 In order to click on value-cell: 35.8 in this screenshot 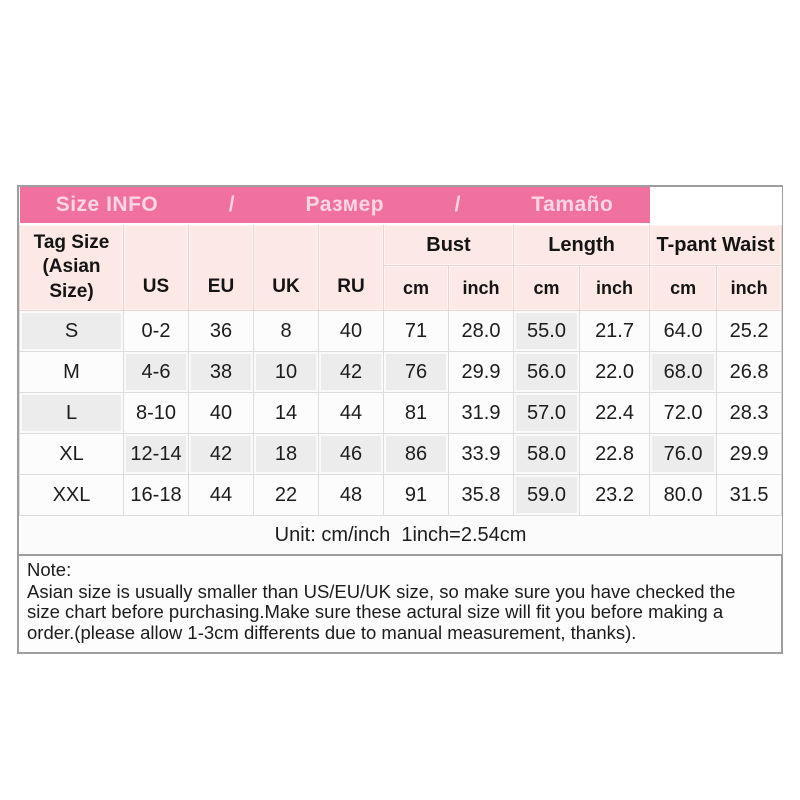, I will do `click(481, 495)`.